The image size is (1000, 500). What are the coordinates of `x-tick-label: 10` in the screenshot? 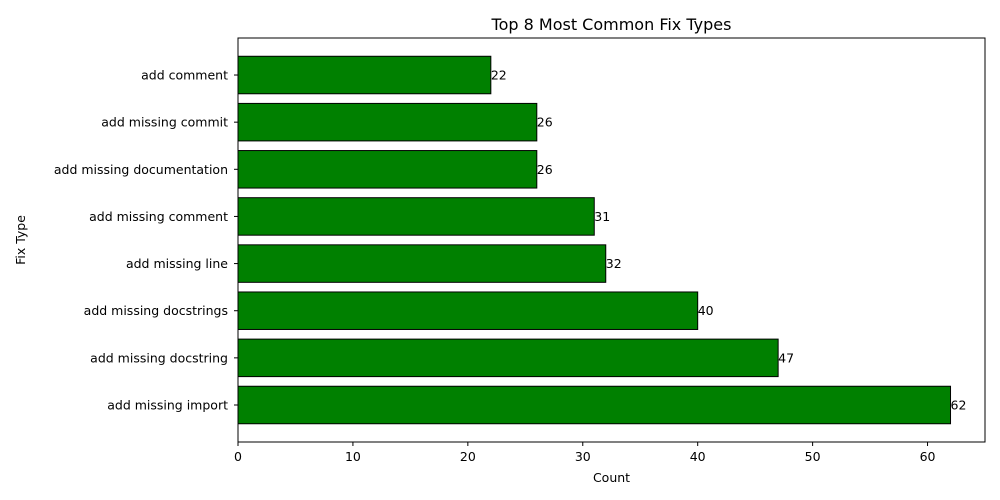 It's located at (353, 456).